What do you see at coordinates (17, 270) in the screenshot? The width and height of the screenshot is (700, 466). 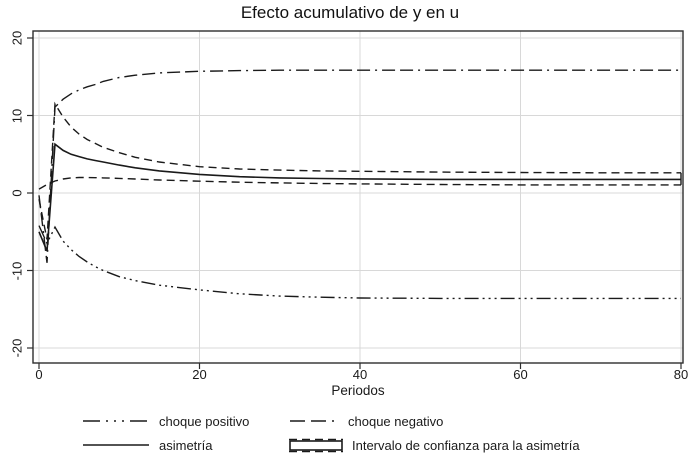 I see `y-tick-label: -10` at bounding box center [17, 270].